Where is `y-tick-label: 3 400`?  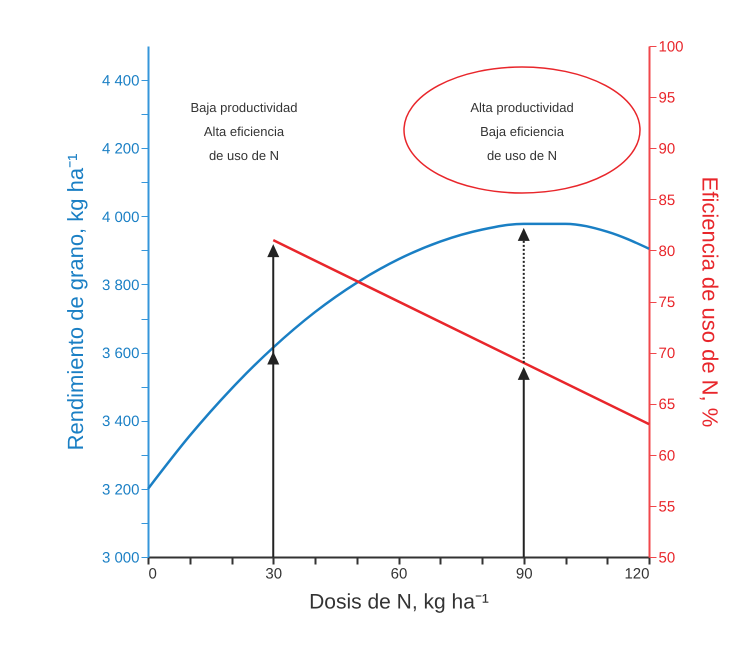
y-tick-label: 3 400 is located at coordinates (121, 421).